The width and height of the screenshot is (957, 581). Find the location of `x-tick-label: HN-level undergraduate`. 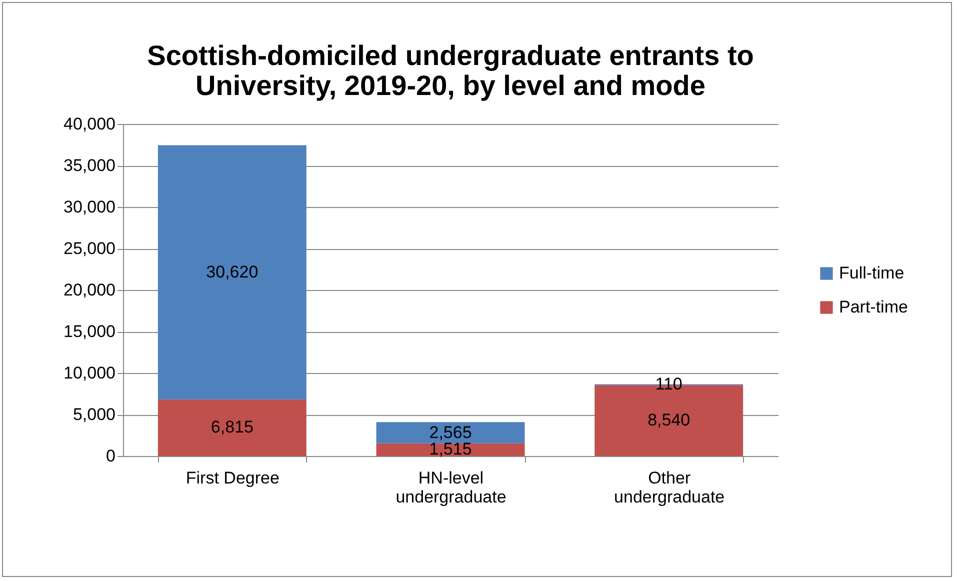

x-tick-label: HN-level undergraduate is located at coordinates (451, 487).